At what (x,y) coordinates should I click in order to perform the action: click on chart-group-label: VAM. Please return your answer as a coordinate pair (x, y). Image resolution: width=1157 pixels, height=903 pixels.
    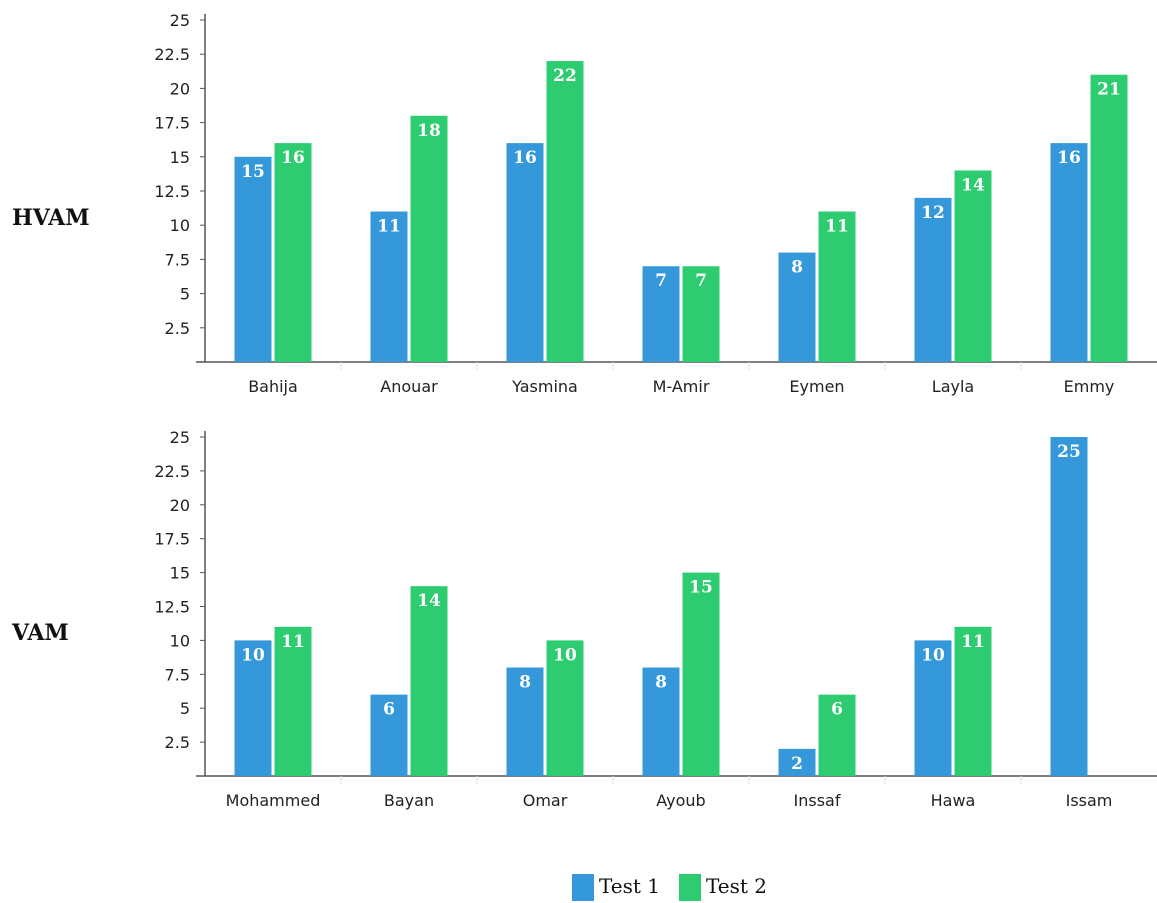
    Looking at the image, I should click on (40, 633).